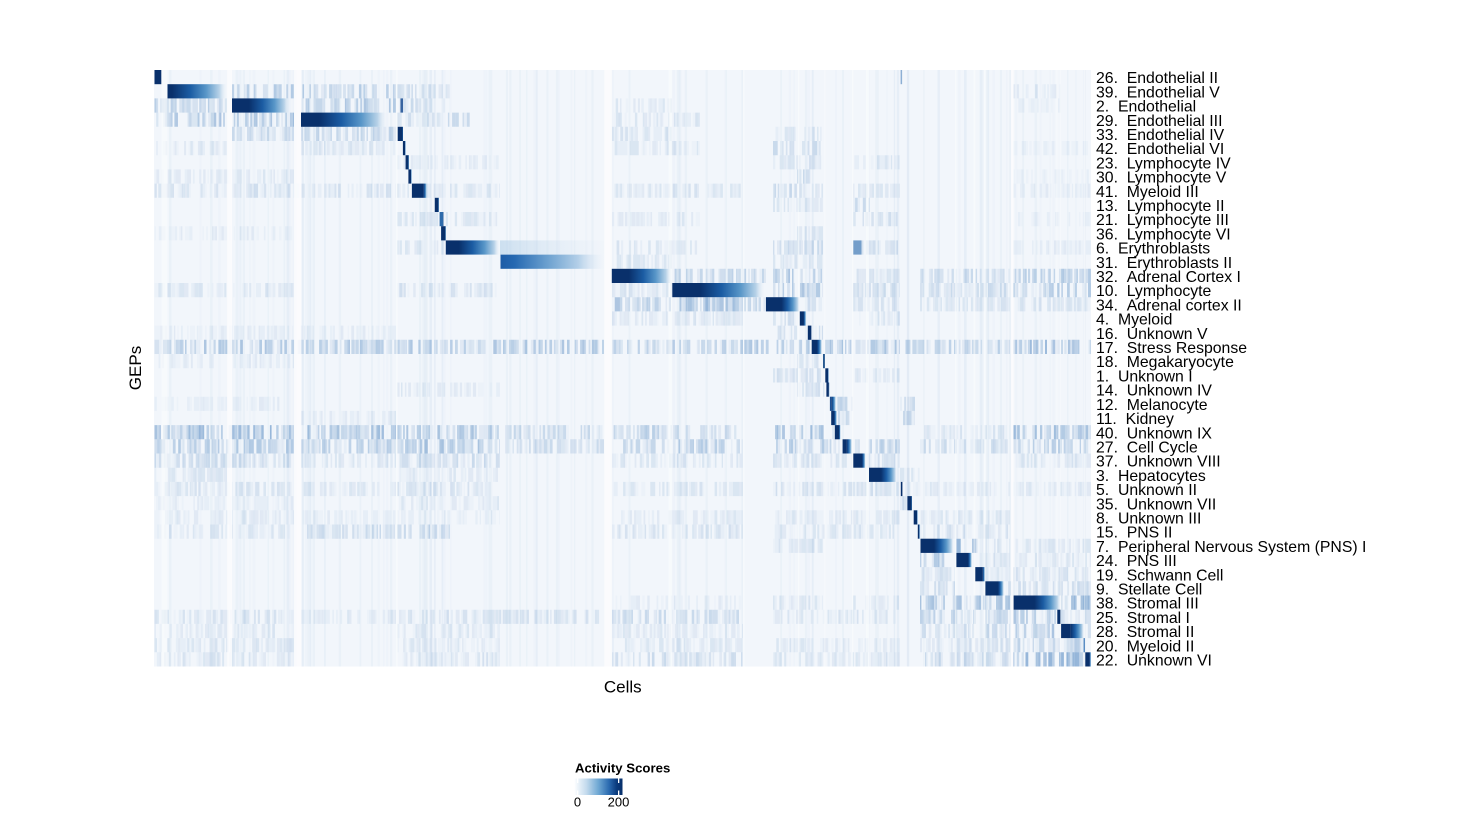 This screenshot has height=815, width=1457. I want to click on svg-text: 30. Lymphocyte V, so click(1161, 178).